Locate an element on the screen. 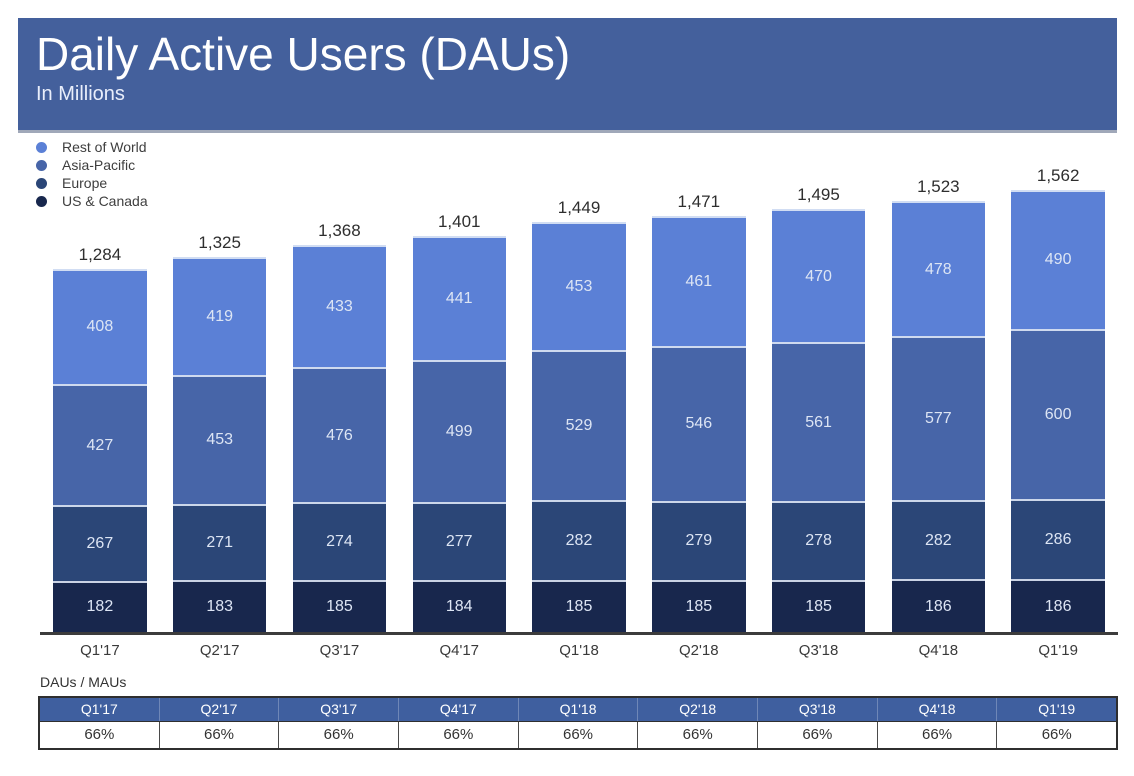 This screenshot has width=1134, height=776. bar-total-label: 1,449 is located at coordinates (579, 207).